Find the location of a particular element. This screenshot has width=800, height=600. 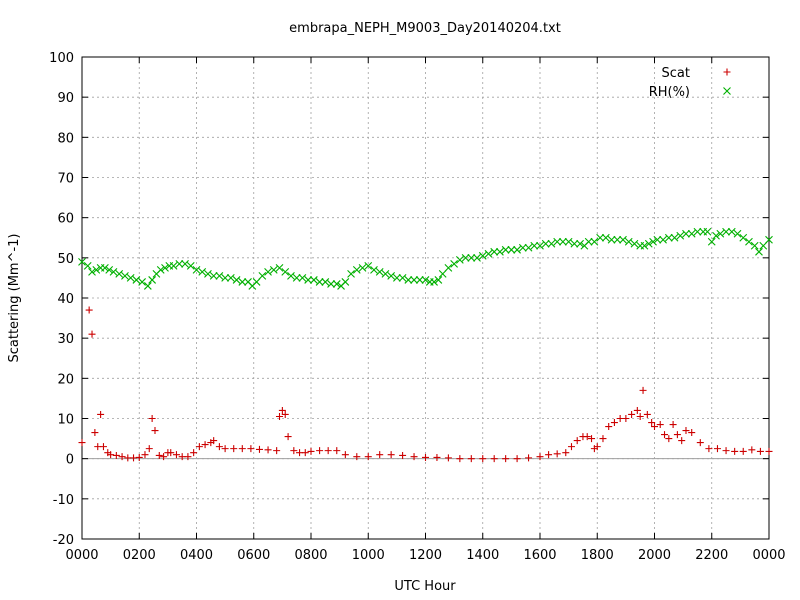

legend-marker-rh is located at coordinates (727, 91).